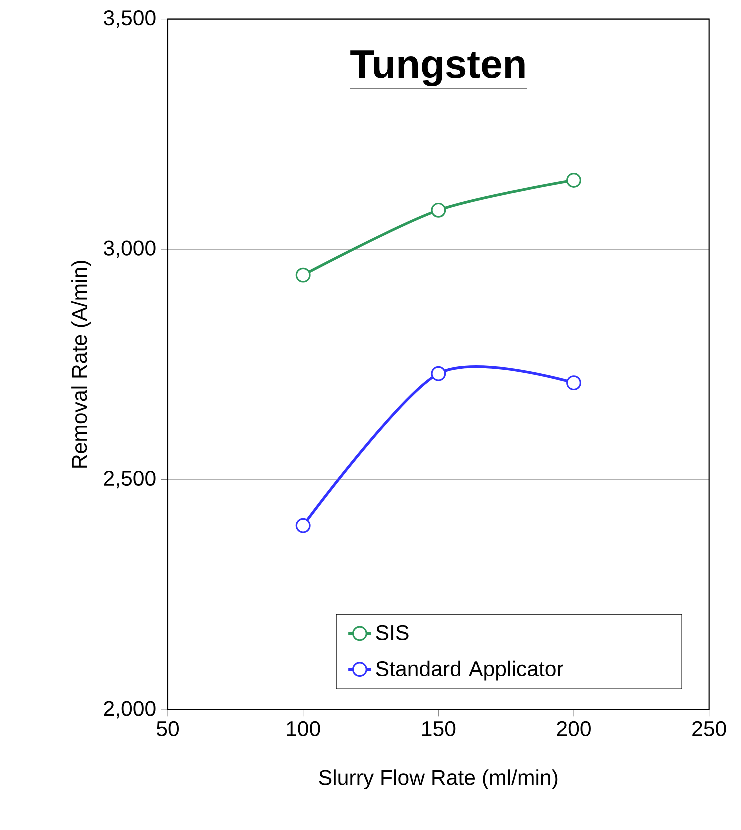 This screenshot has width=741, height=830. I want to click on x-tick-label: 150, so click(439, 728).